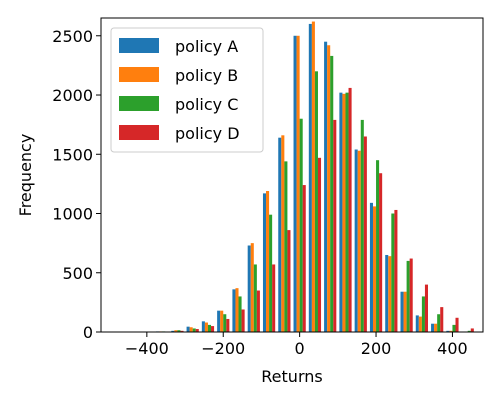 The height and width of the screenshot is (400, 500). I want to click on y-tick-label: 0, so click(88, 332).